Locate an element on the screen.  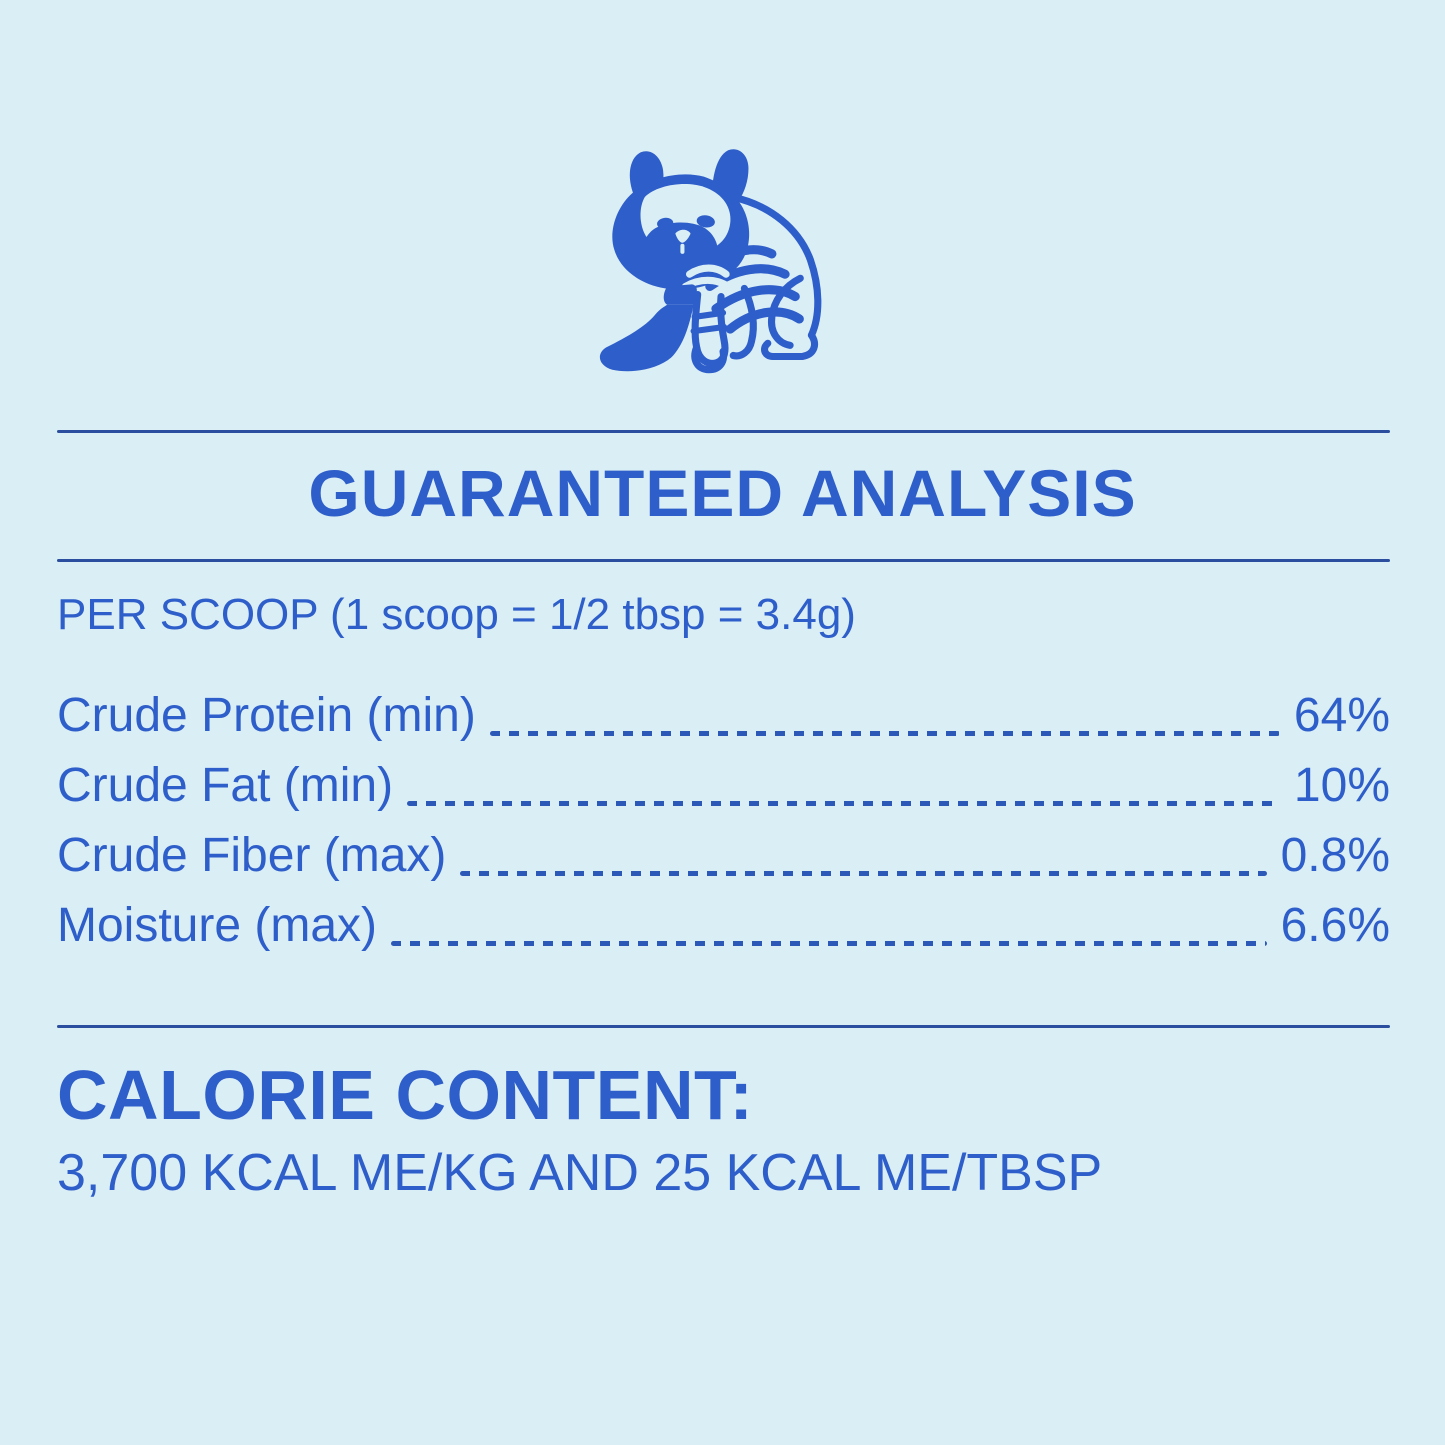
nutrient-label: Moisture (max) is located at coordinates (217, 925).